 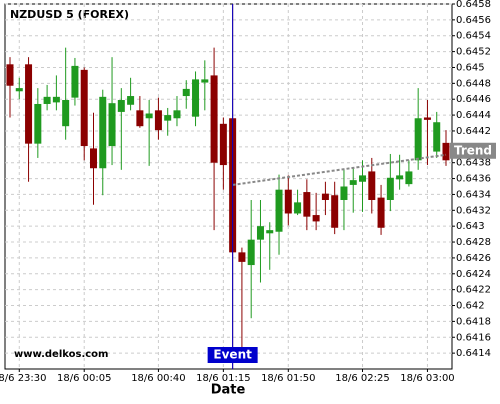 I want to click on y-tick-label: 0.6424, so click(x=473, y=274).